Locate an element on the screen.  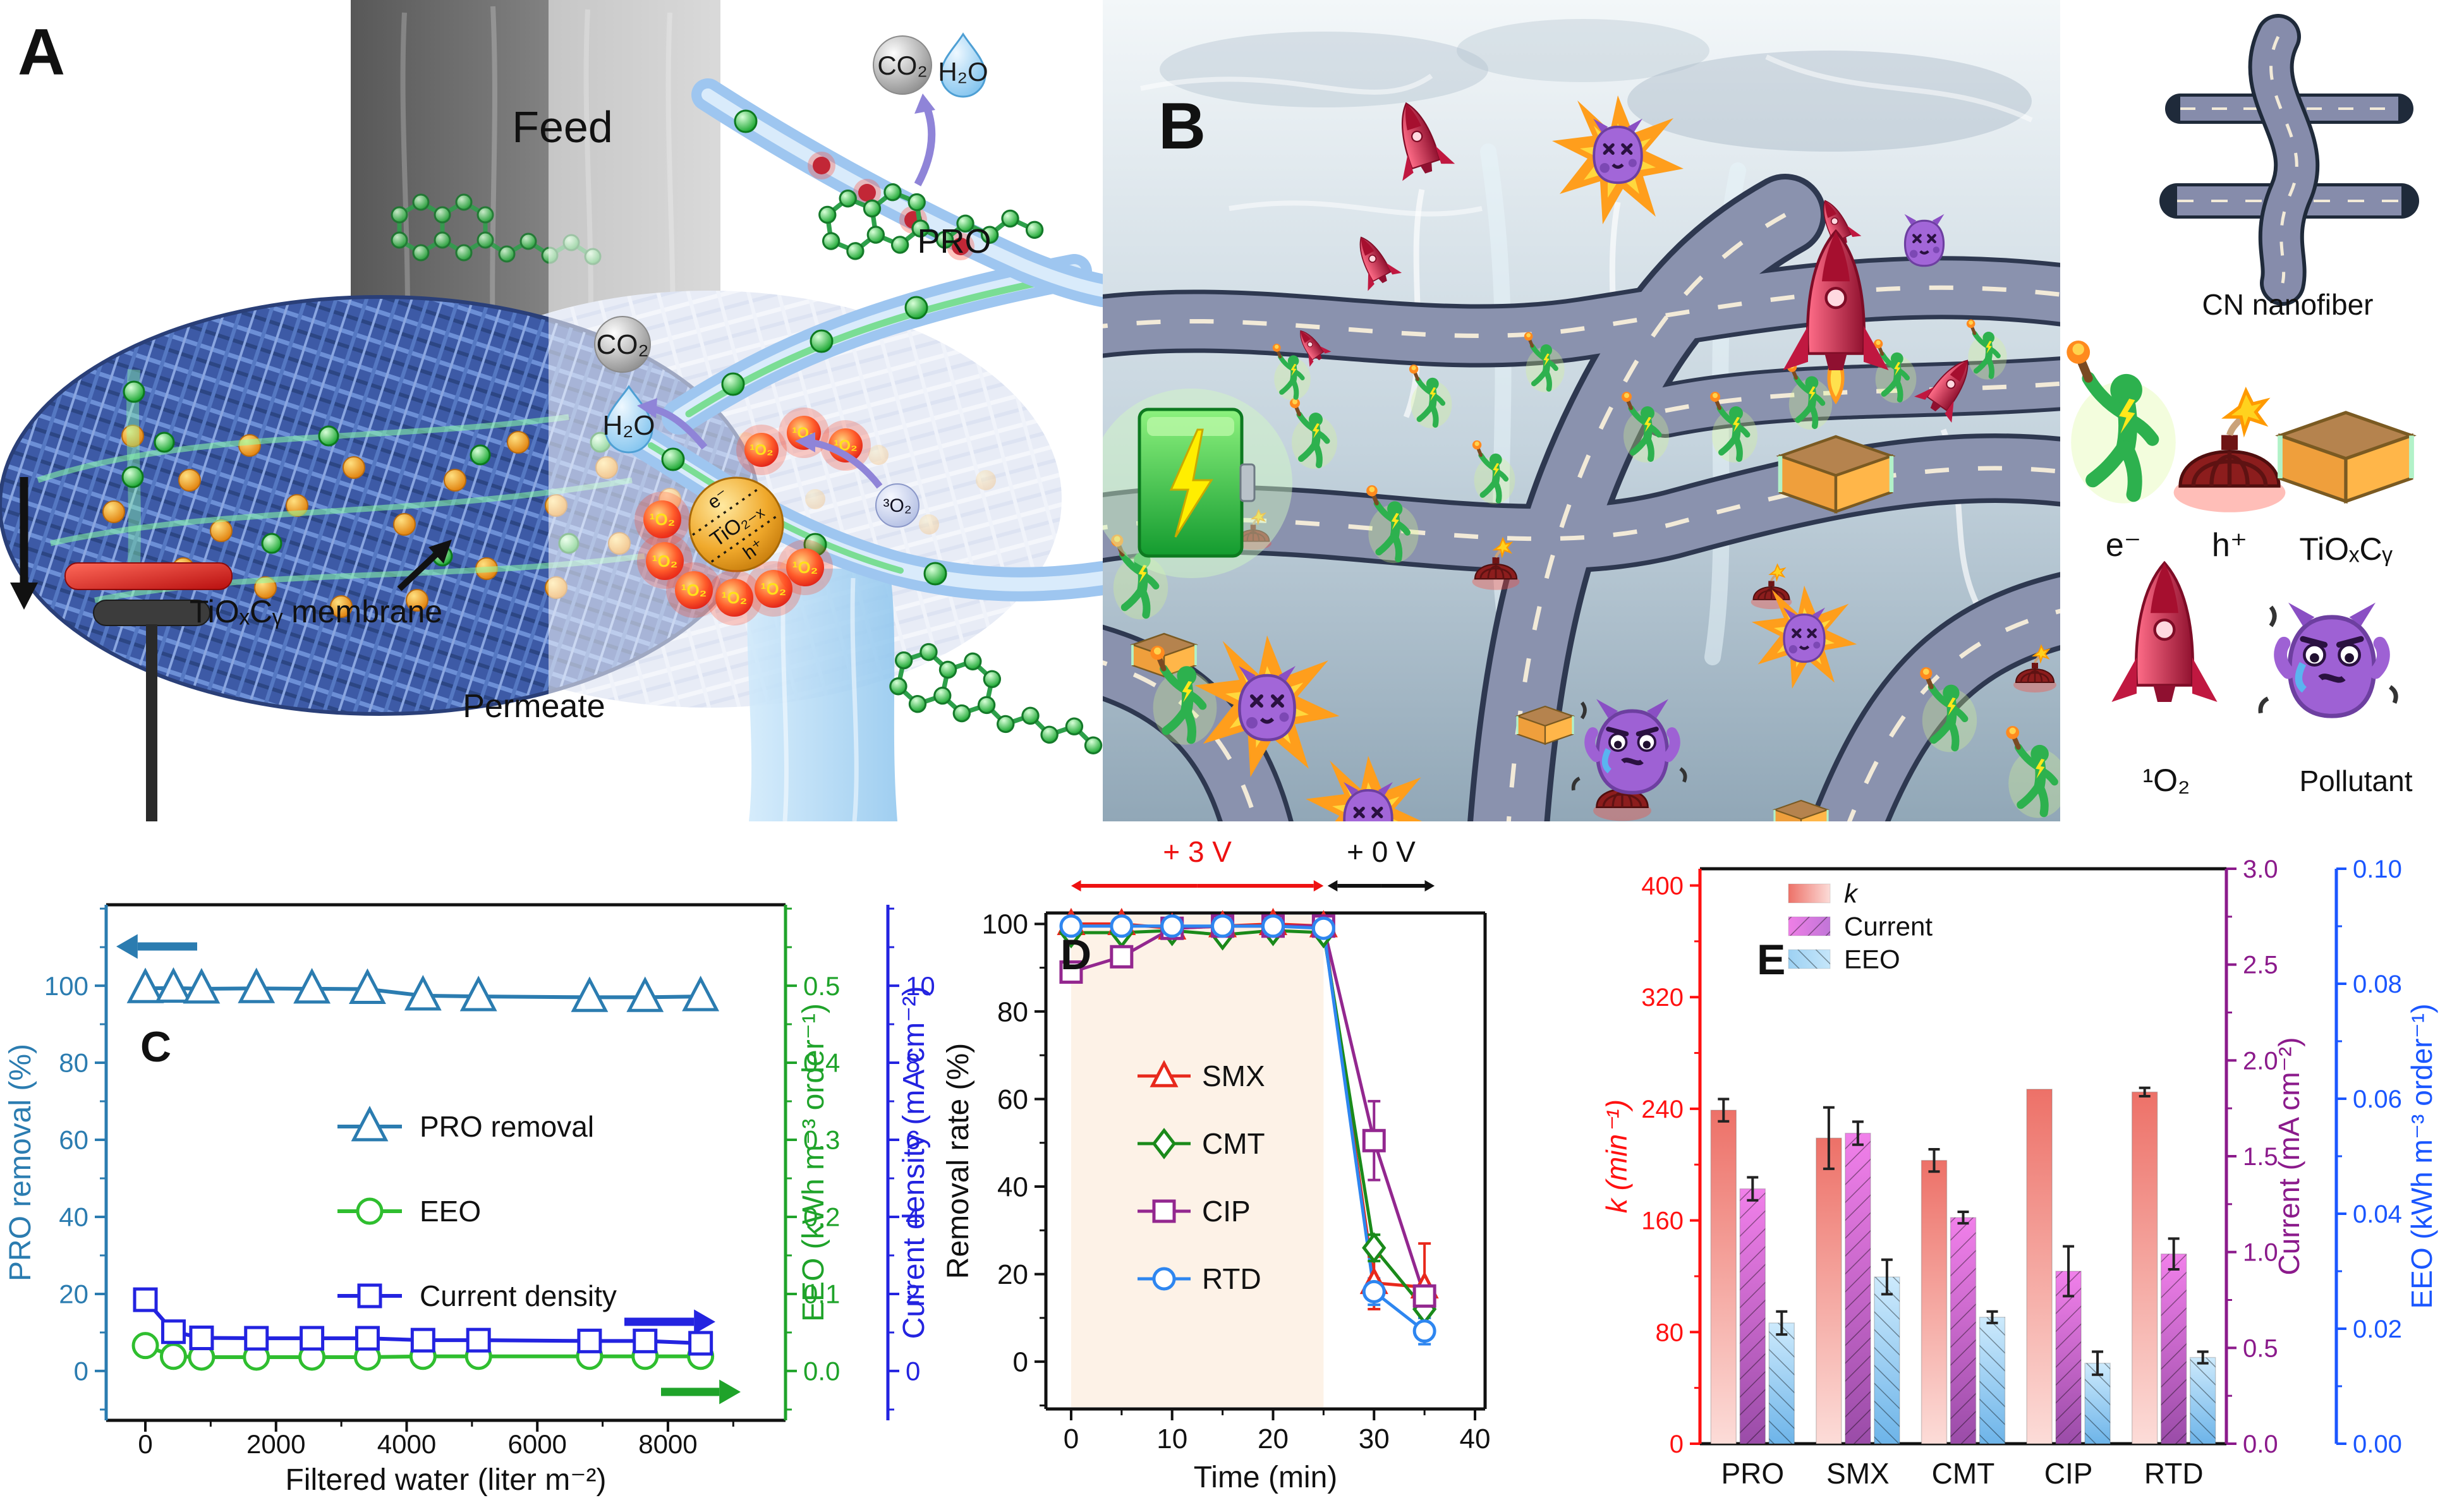
tioxcy-hexagon-icon is located at coordinates (2346, 457).